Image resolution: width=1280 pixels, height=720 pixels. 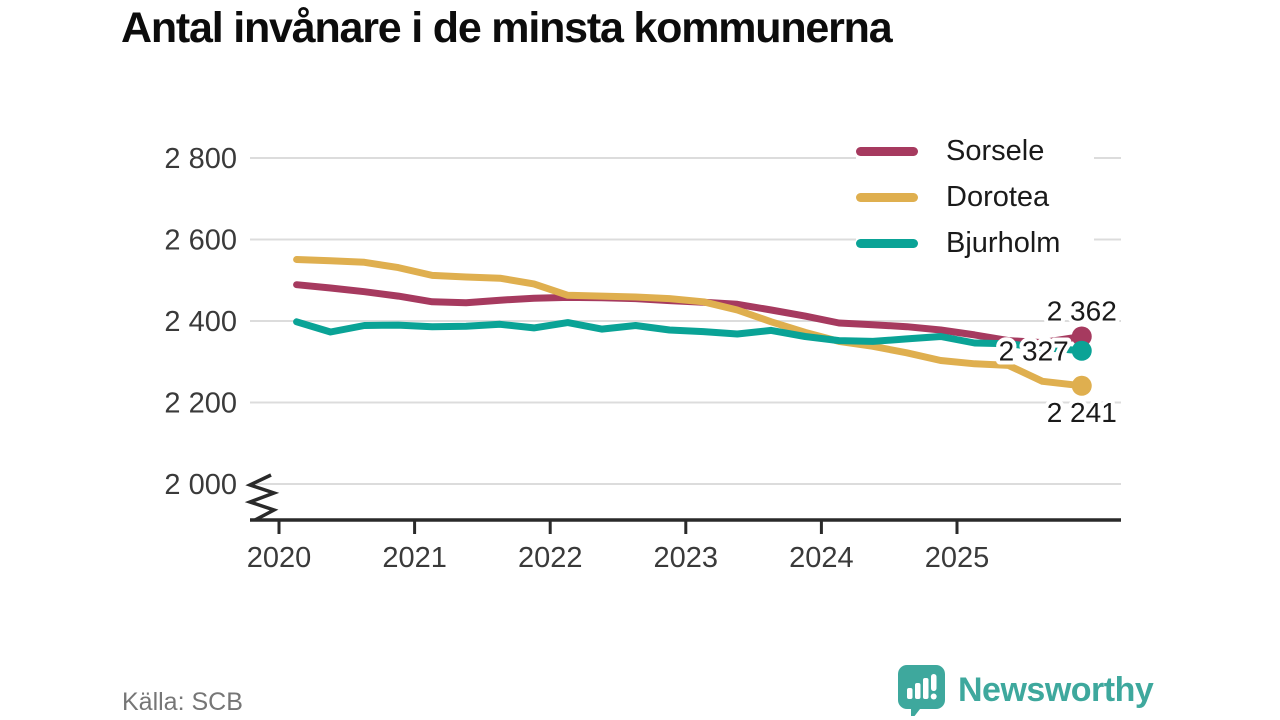 What do you see at coordinates (200, 322) in the screenshot?
I see `y-tick-label: 2 400` at bounding box center [200, 322].